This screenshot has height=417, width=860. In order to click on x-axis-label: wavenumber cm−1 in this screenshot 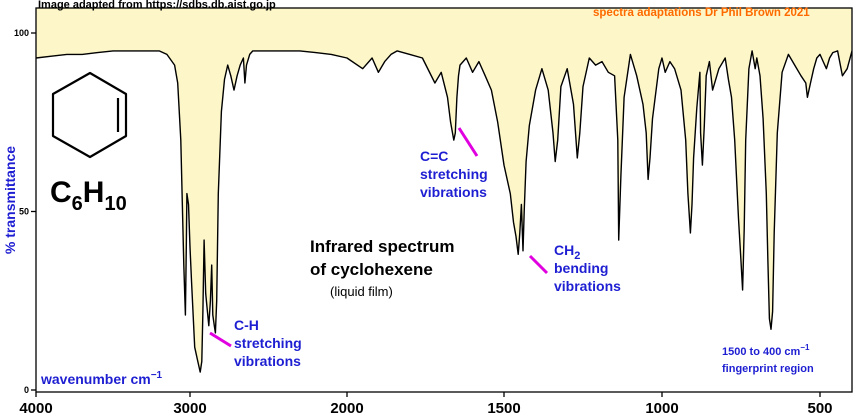, I will do `click(101, 378)`.